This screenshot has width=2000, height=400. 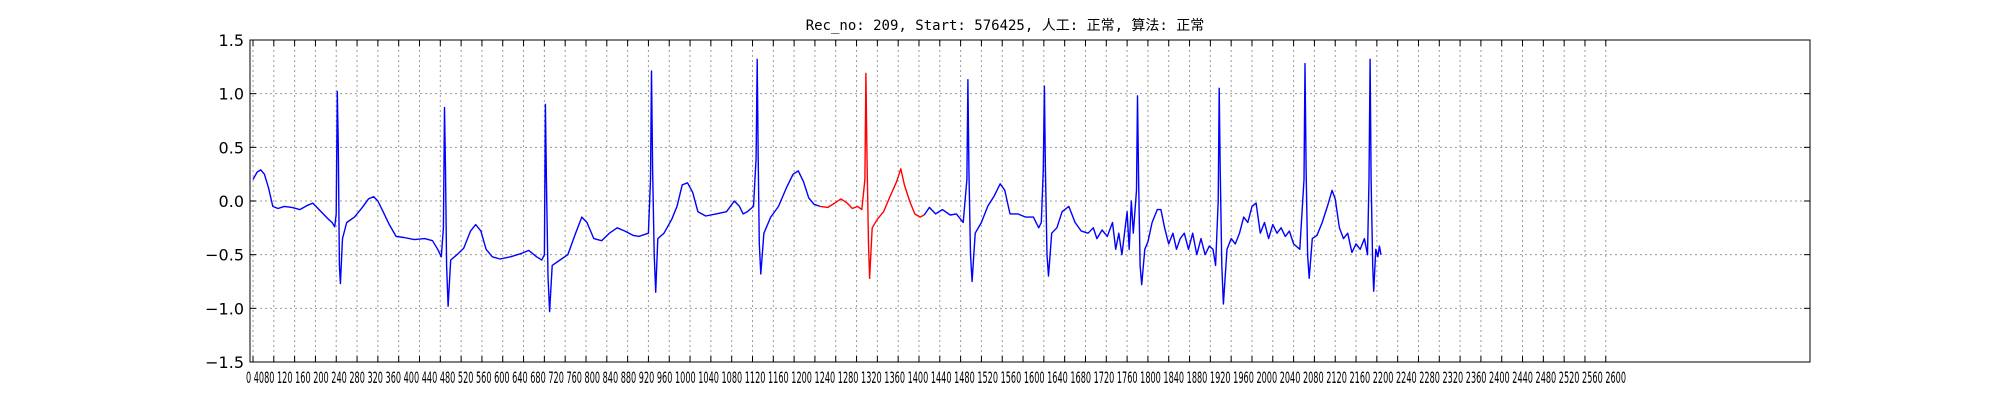 What do you see at coordinates (231, 201) in the screenshot?
I see `y-tick-label: 0.0` at bounding box center [231, 201].